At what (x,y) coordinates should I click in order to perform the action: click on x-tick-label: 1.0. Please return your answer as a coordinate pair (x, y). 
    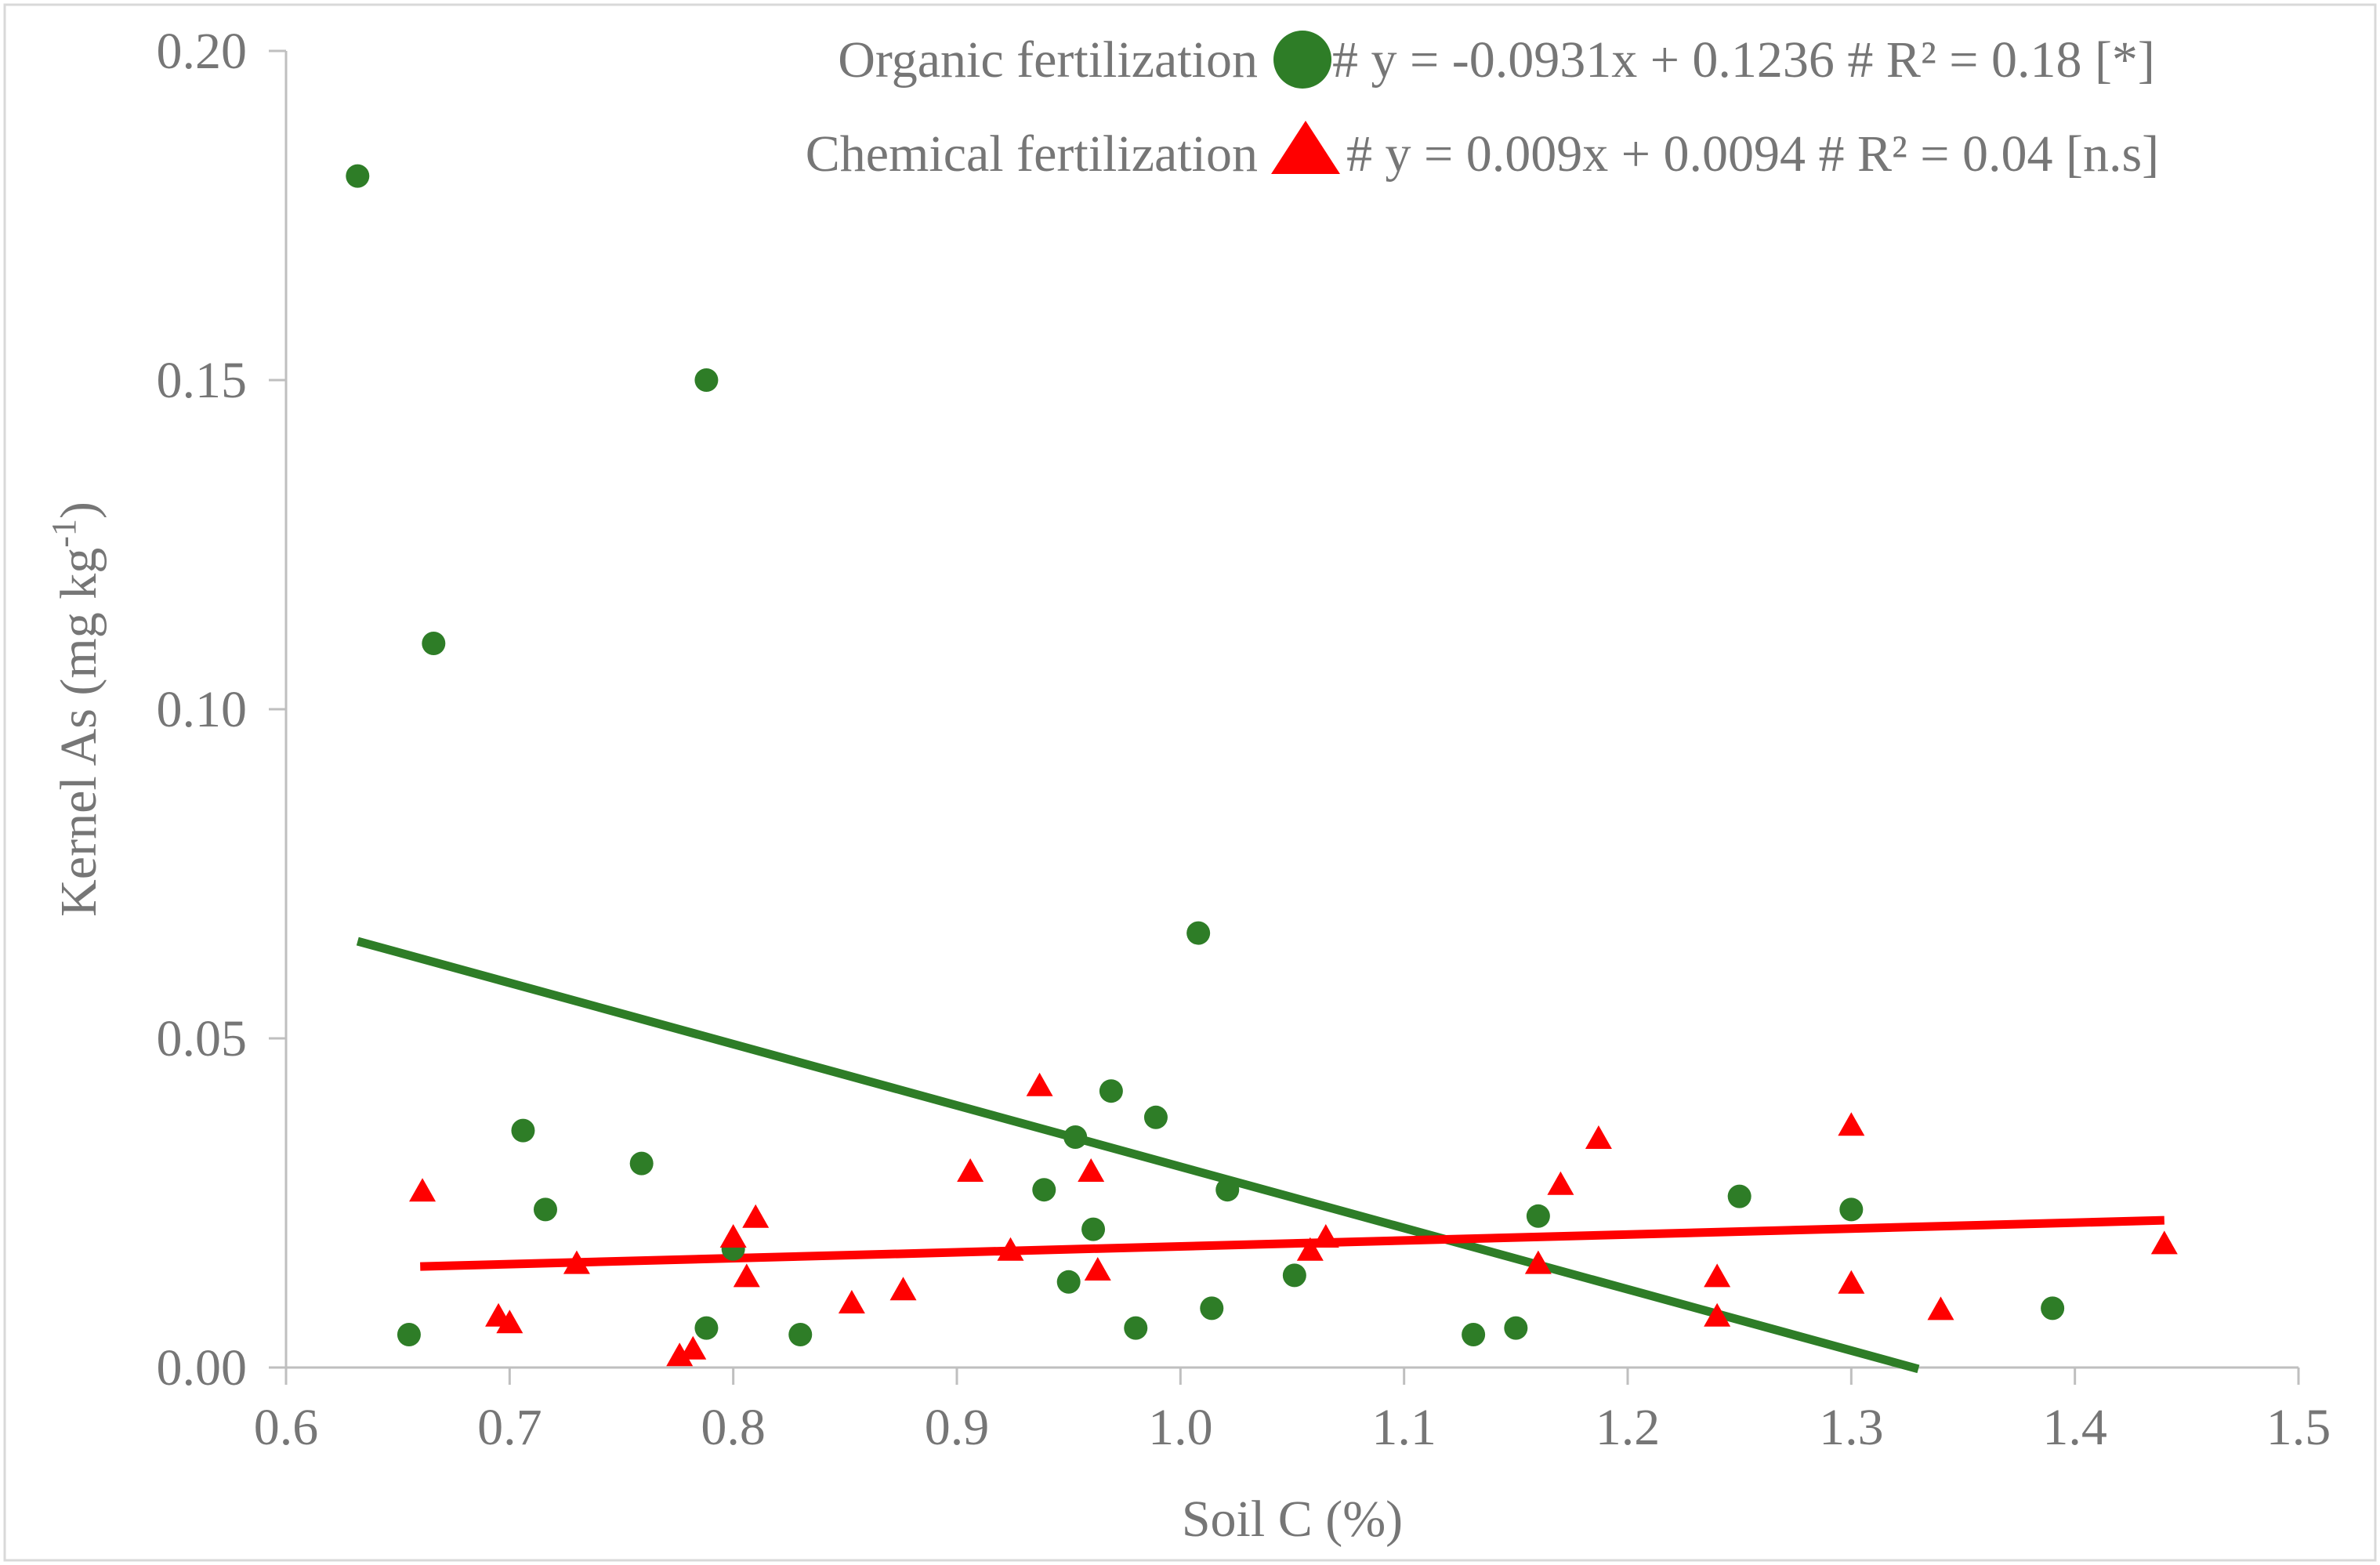
    Looking at the image, I should click on (1180, 1427).